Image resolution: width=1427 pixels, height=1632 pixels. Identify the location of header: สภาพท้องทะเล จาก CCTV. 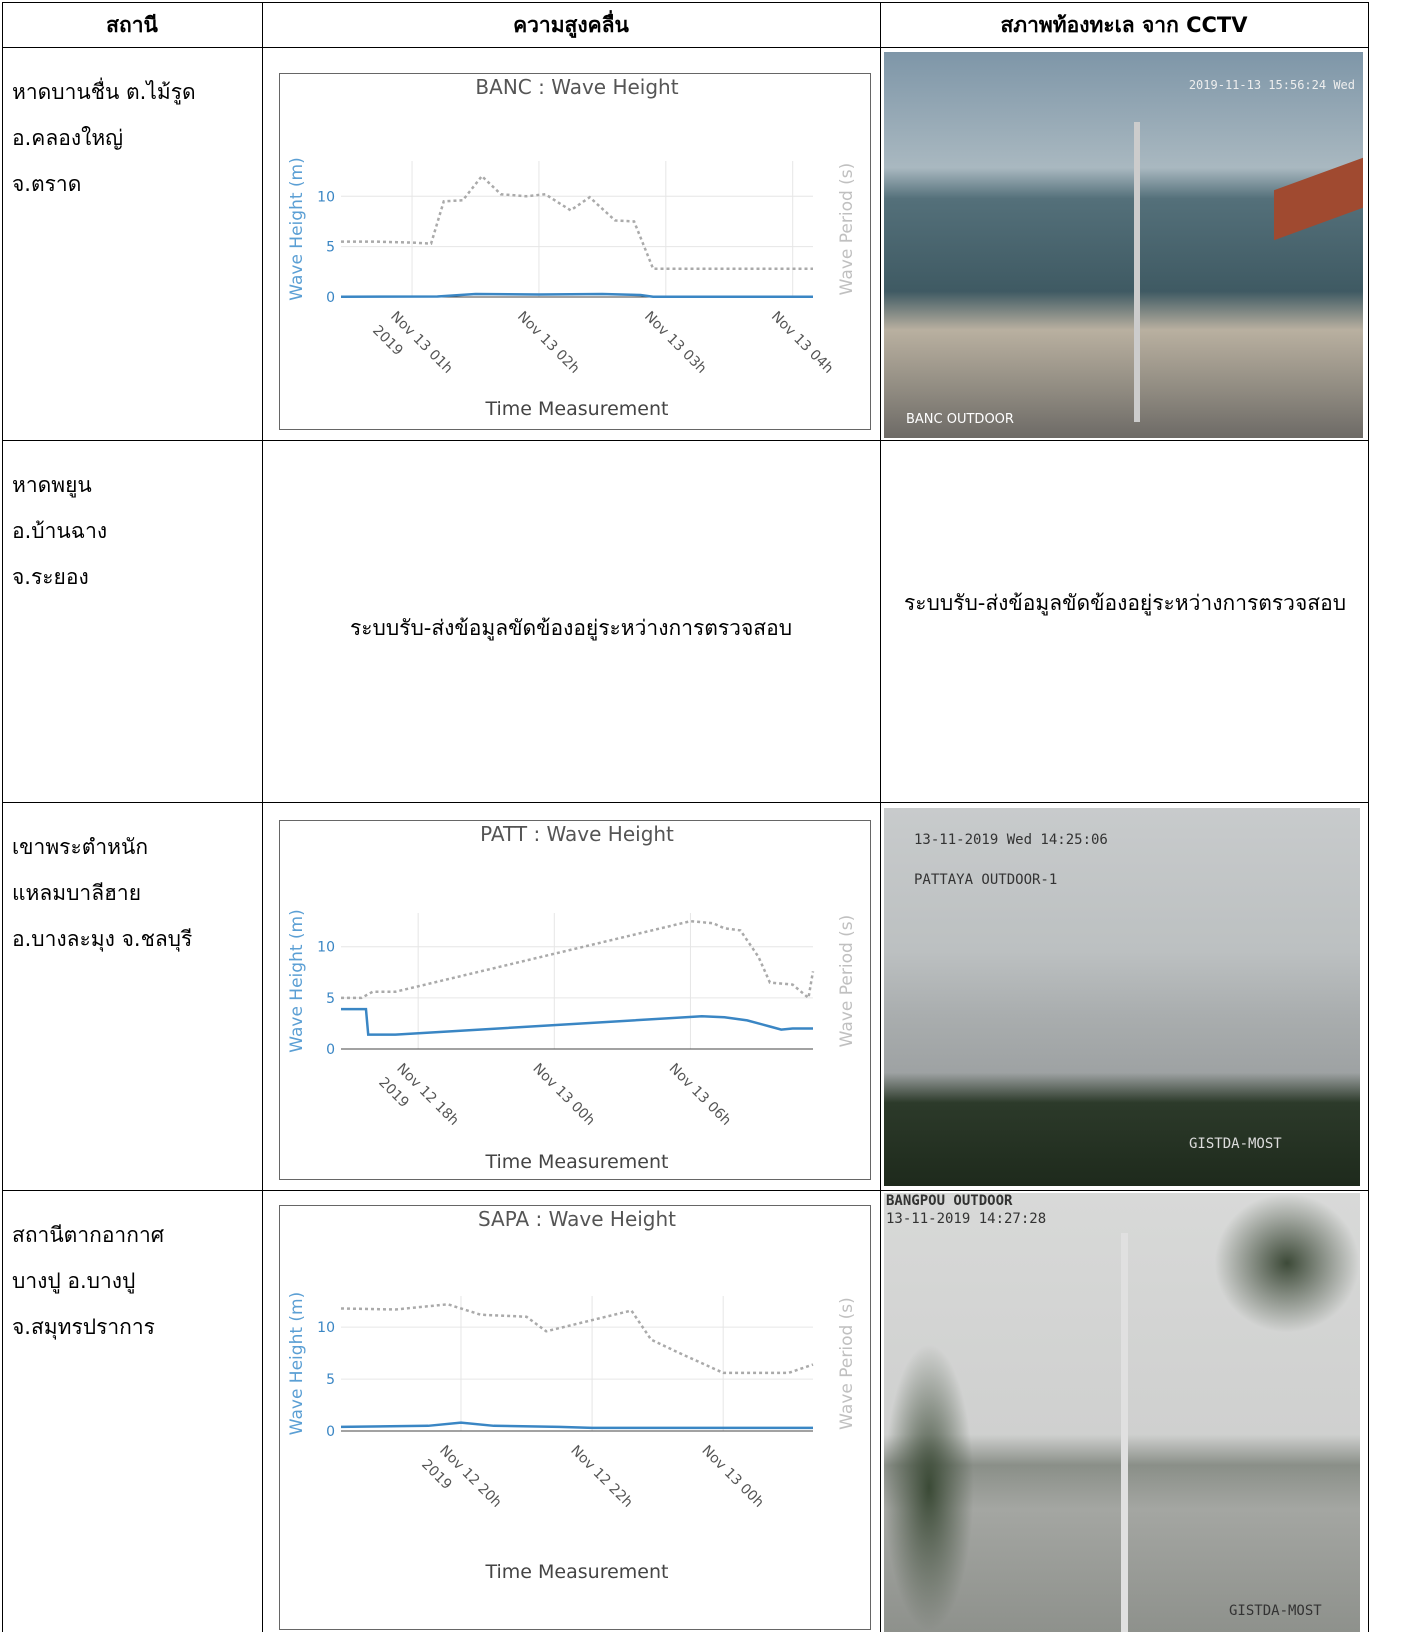
(1124, 25).